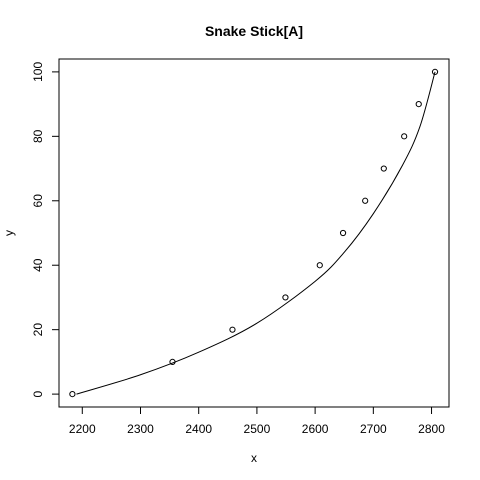 This screenshot has height=480, width=480. What do you see at coordinates (45, 229) in the screenshot?
I see `y-axis: 0 20 40 60 80 100` at bounding box center [45, 229].